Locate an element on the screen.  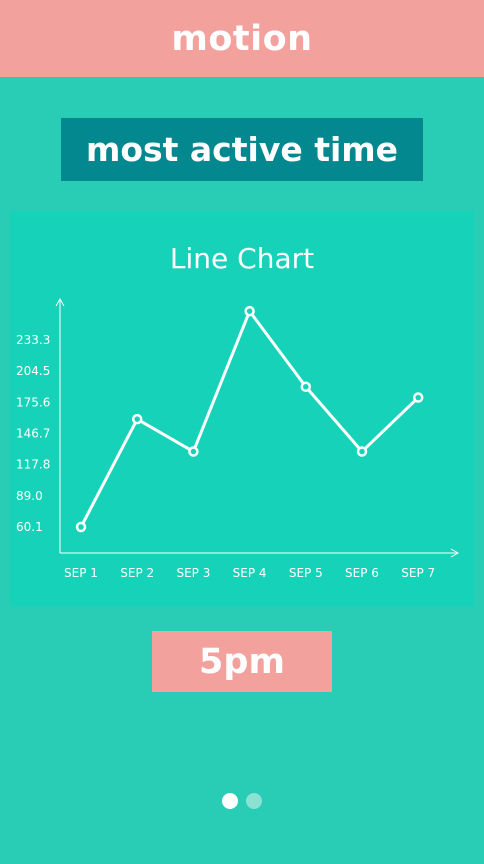
x-axis-arrow is located at coordinates (455, 553).